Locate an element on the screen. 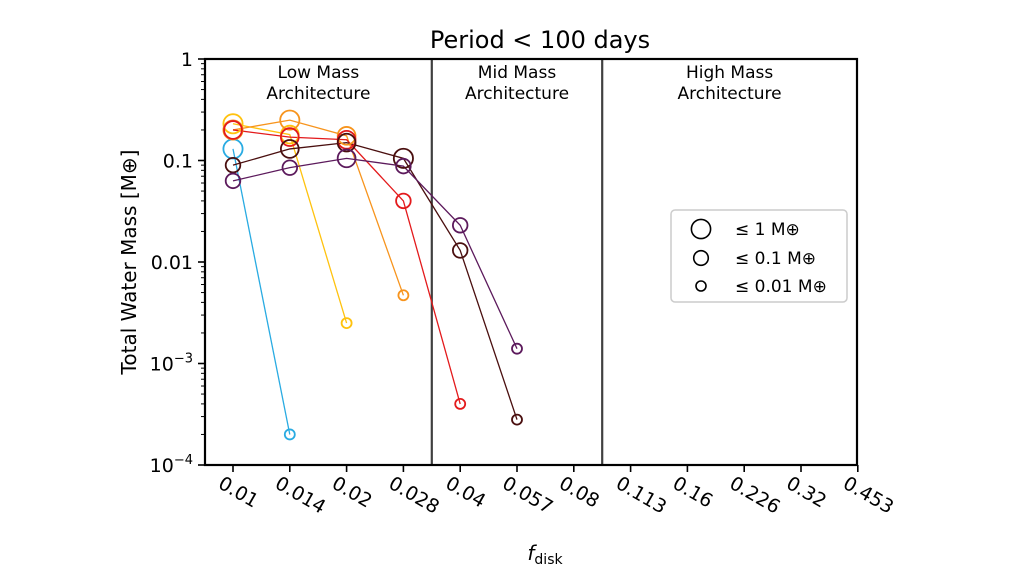 The image size is (1024, 574). x-tick-label-7: 0.113 is located at coordinates (641, 495).